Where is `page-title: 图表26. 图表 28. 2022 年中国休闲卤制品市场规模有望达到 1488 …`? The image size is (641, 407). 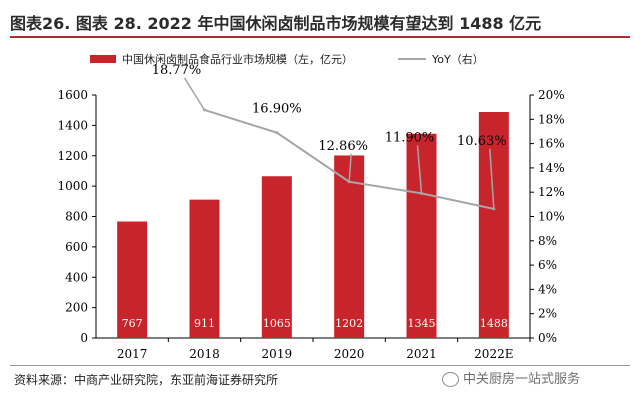 page-title: 图表26. 图表 28. 2022 年中国休闲卤制品市场规模有望达到 1488 … is located at coordinates (276, 23).